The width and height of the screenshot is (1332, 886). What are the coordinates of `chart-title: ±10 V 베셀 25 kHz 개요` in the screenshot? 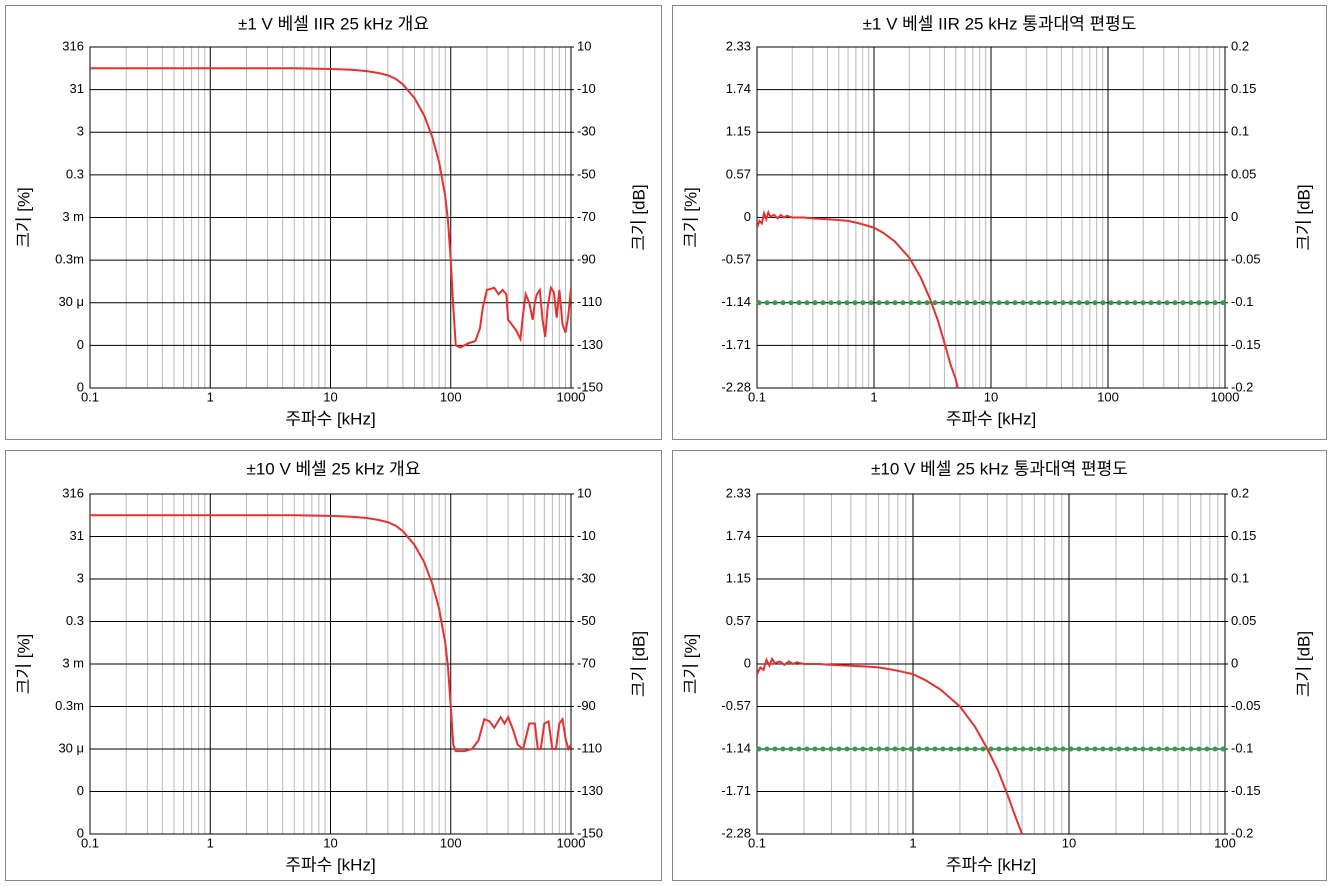 It's located at (334, 468).